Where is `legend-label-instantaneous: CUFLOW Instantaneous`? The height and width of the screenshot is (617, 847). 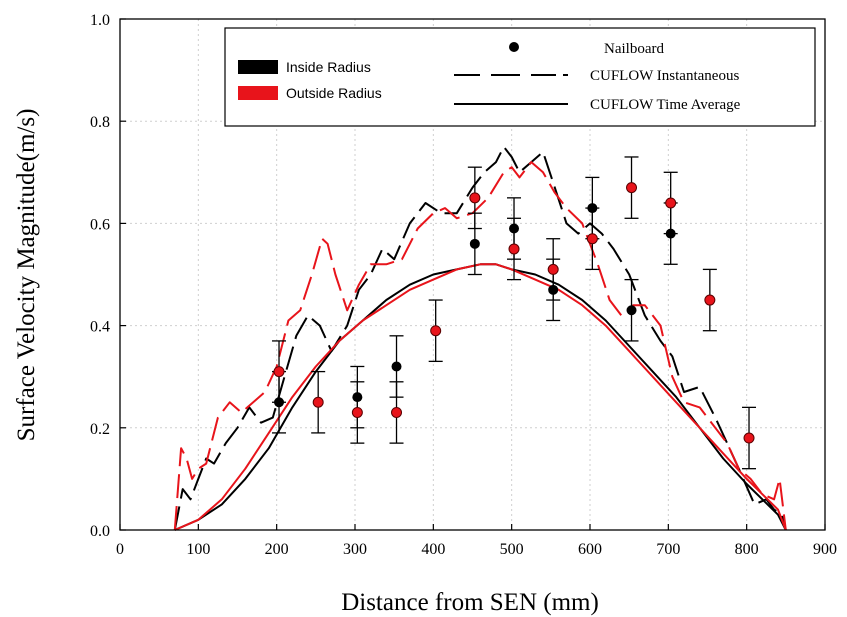
legend-label-instantaneous: CUFLOW Instantaneous is located at coordinates (664, 76).